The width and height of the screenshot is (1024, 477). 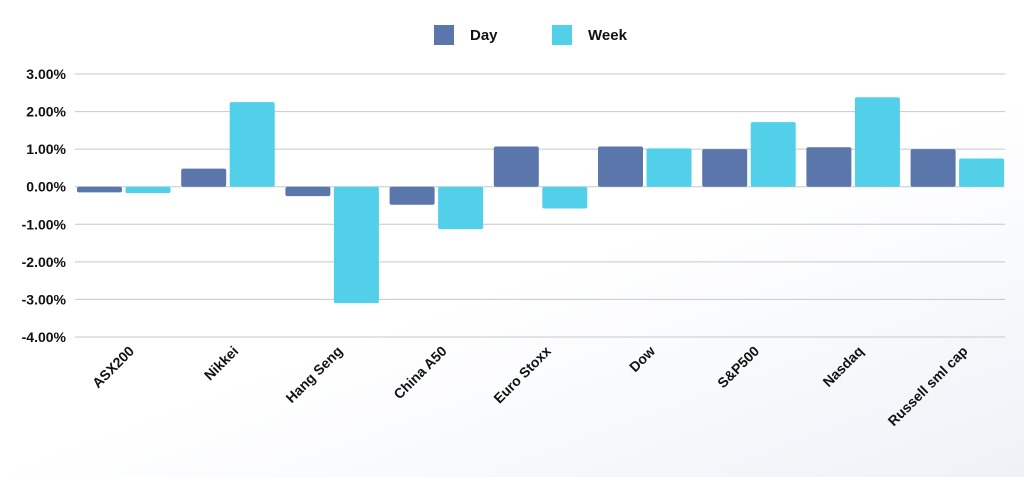 What do you see at coordinates (842, 366) in the screenshot?
I see `x-tick-label: Nasdaq` at bounding box center [842, 366].